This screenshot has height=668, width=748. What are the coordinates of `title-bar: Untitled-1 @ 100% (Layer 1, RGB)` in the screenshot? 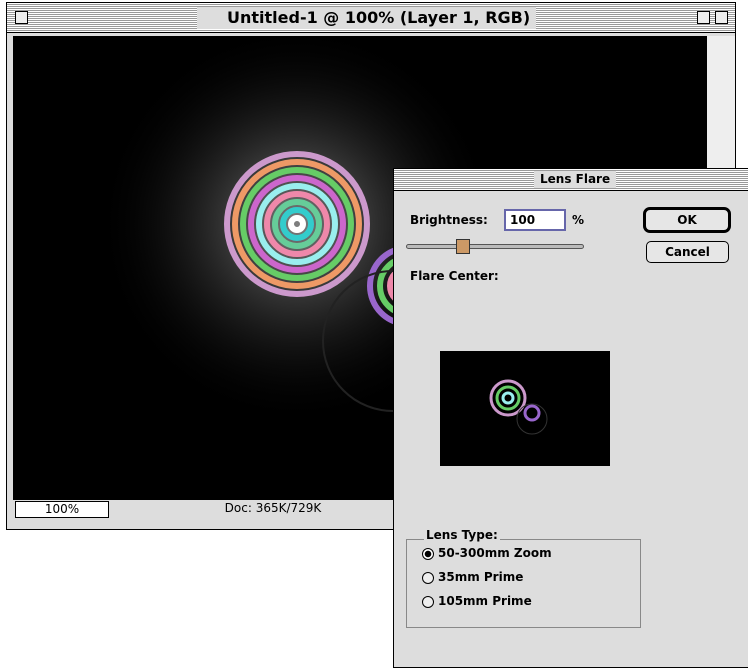 It's located at (371, 18).